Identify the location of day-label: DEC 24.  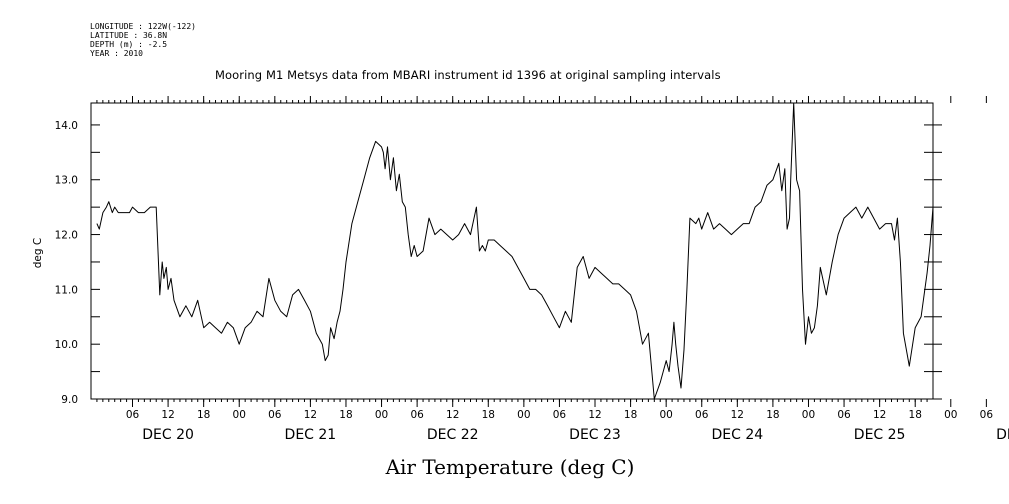
(737, 435).